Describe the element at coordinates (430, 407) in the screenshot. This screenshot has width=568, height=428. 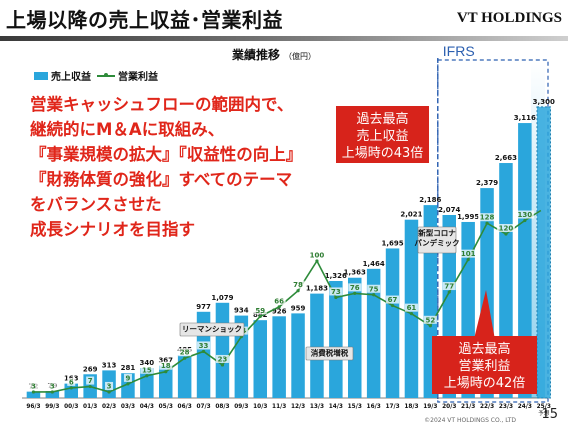
I see `x-tick-label: 19/3` at that location.